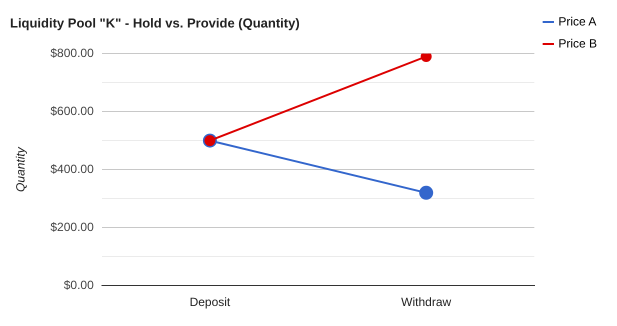 The width and height of the screenshot is (617, 326). Describe the element at coordinates (72, 169) in the screenshot. I see `y-tick-label: $400.00` at that location.